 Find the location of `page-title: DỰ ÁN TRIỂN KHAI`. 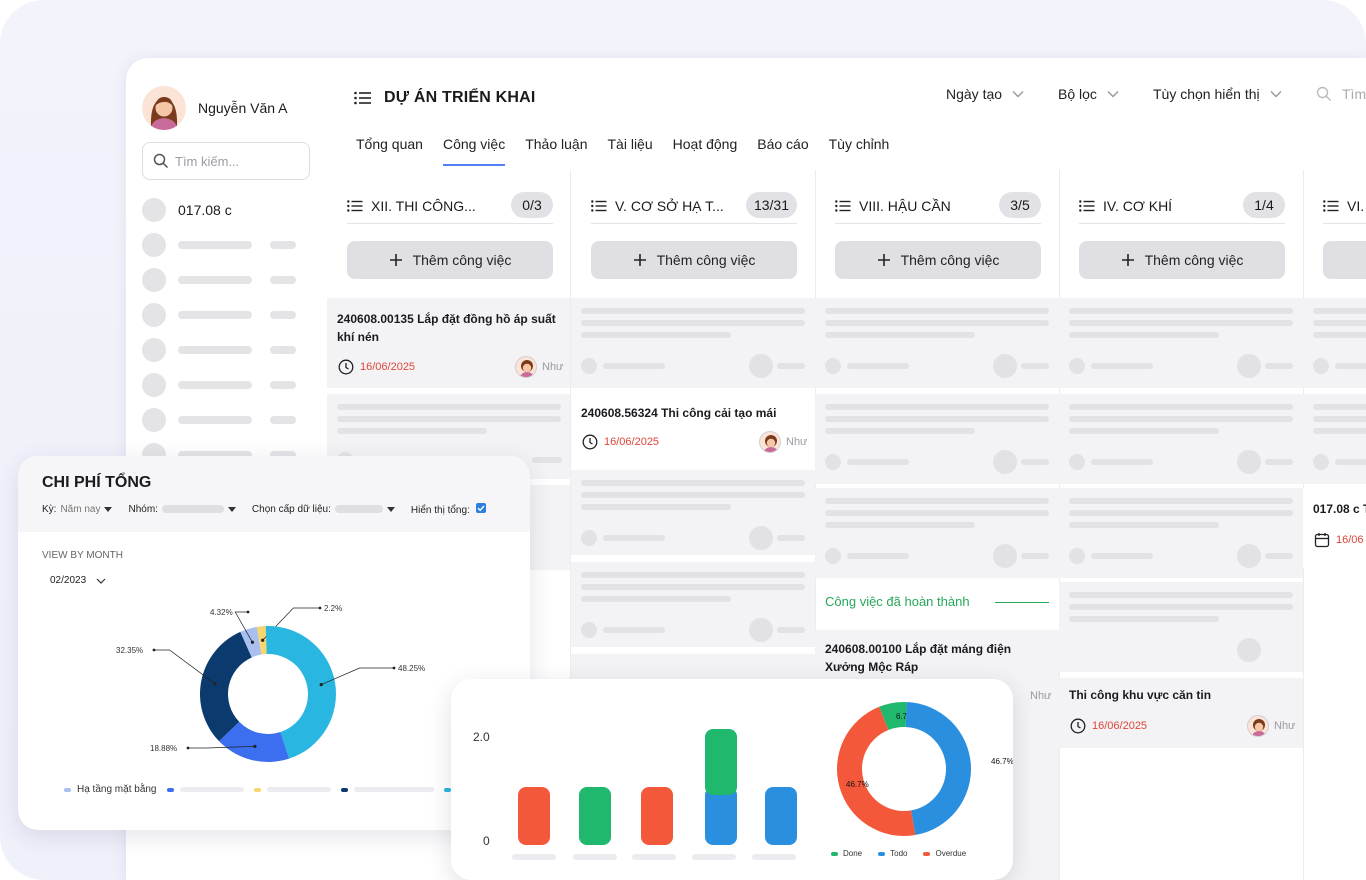

page-title: DỰ ÁN TRIỂN KHAI is located at coordinates (460, 97).